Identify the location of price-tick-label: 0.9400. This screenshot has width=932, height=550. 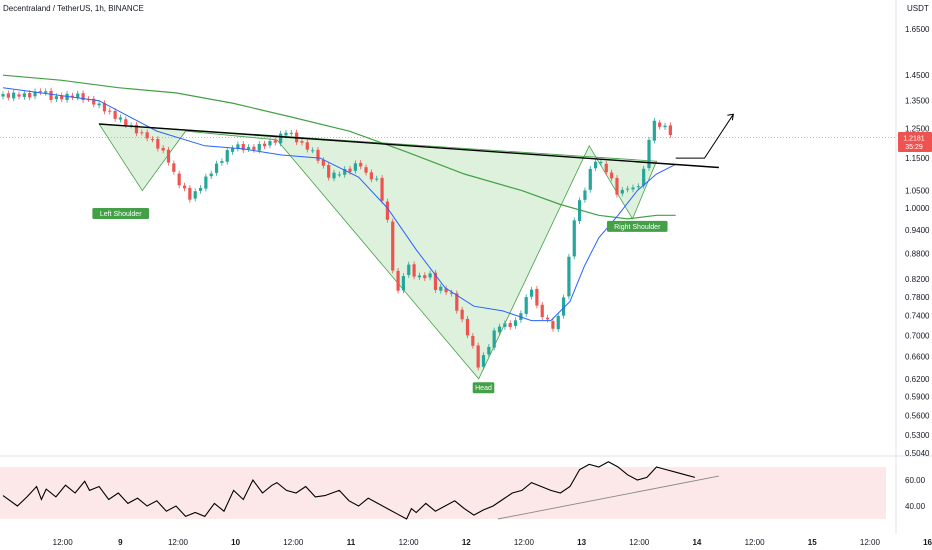
(917, 230).